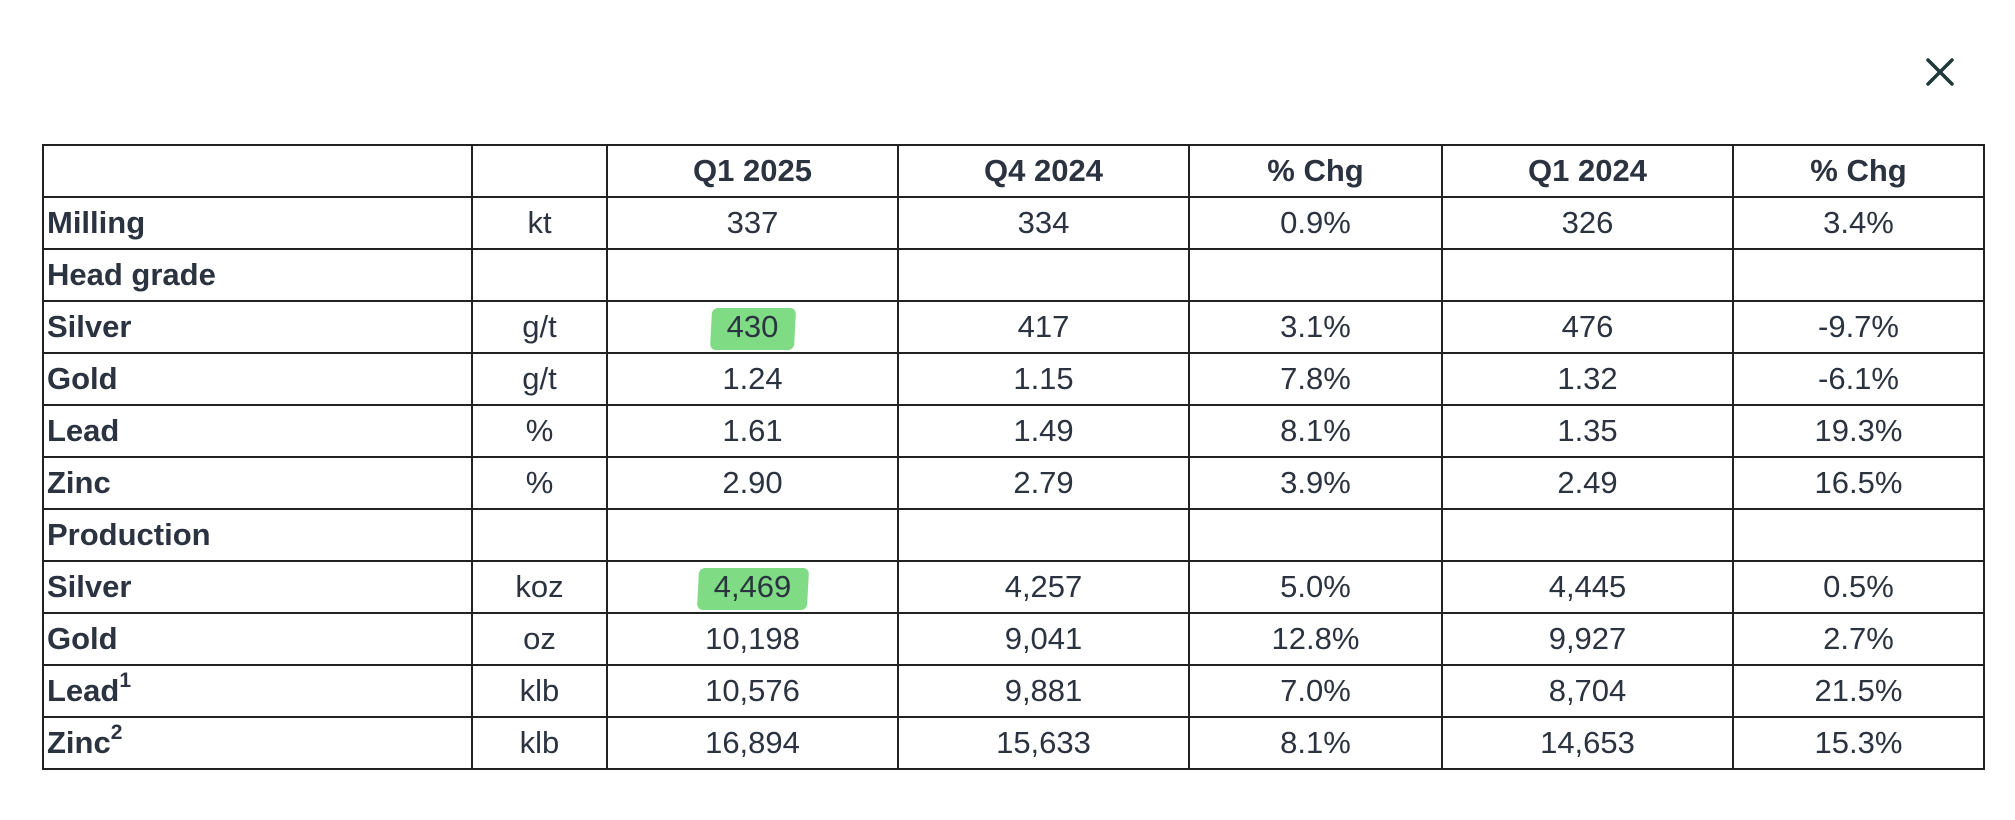  Describe the element at coordinates (1587, 223) in the screenshot. I see `cell-value: 326` at that location.